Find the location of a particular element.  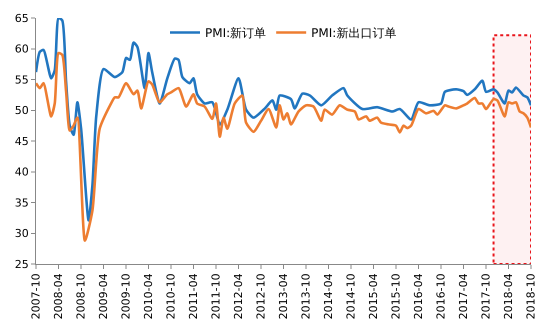

x-tick-label: 2009-04 is located at coordinates (103, 296).